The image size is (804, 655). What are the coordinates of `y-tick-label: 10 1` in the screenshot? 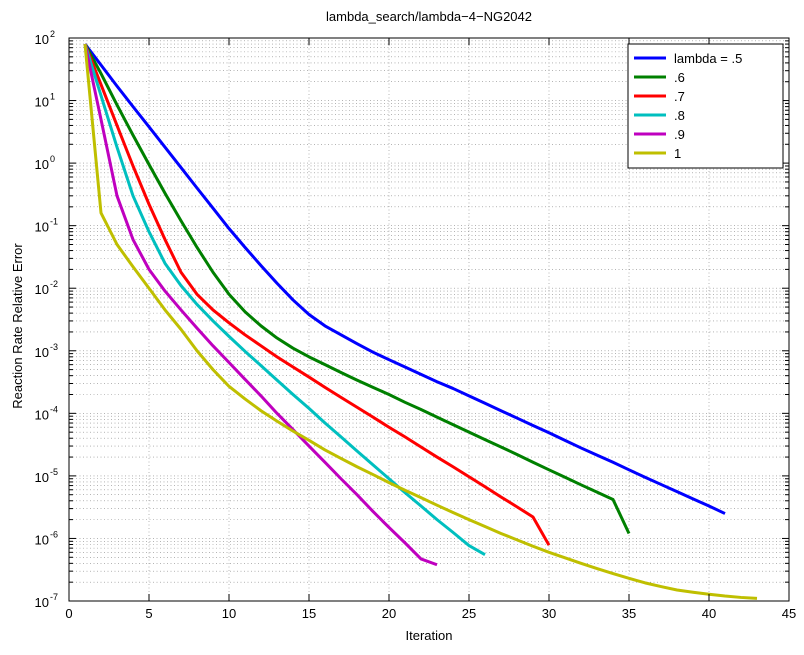 It's located at (45, 101).